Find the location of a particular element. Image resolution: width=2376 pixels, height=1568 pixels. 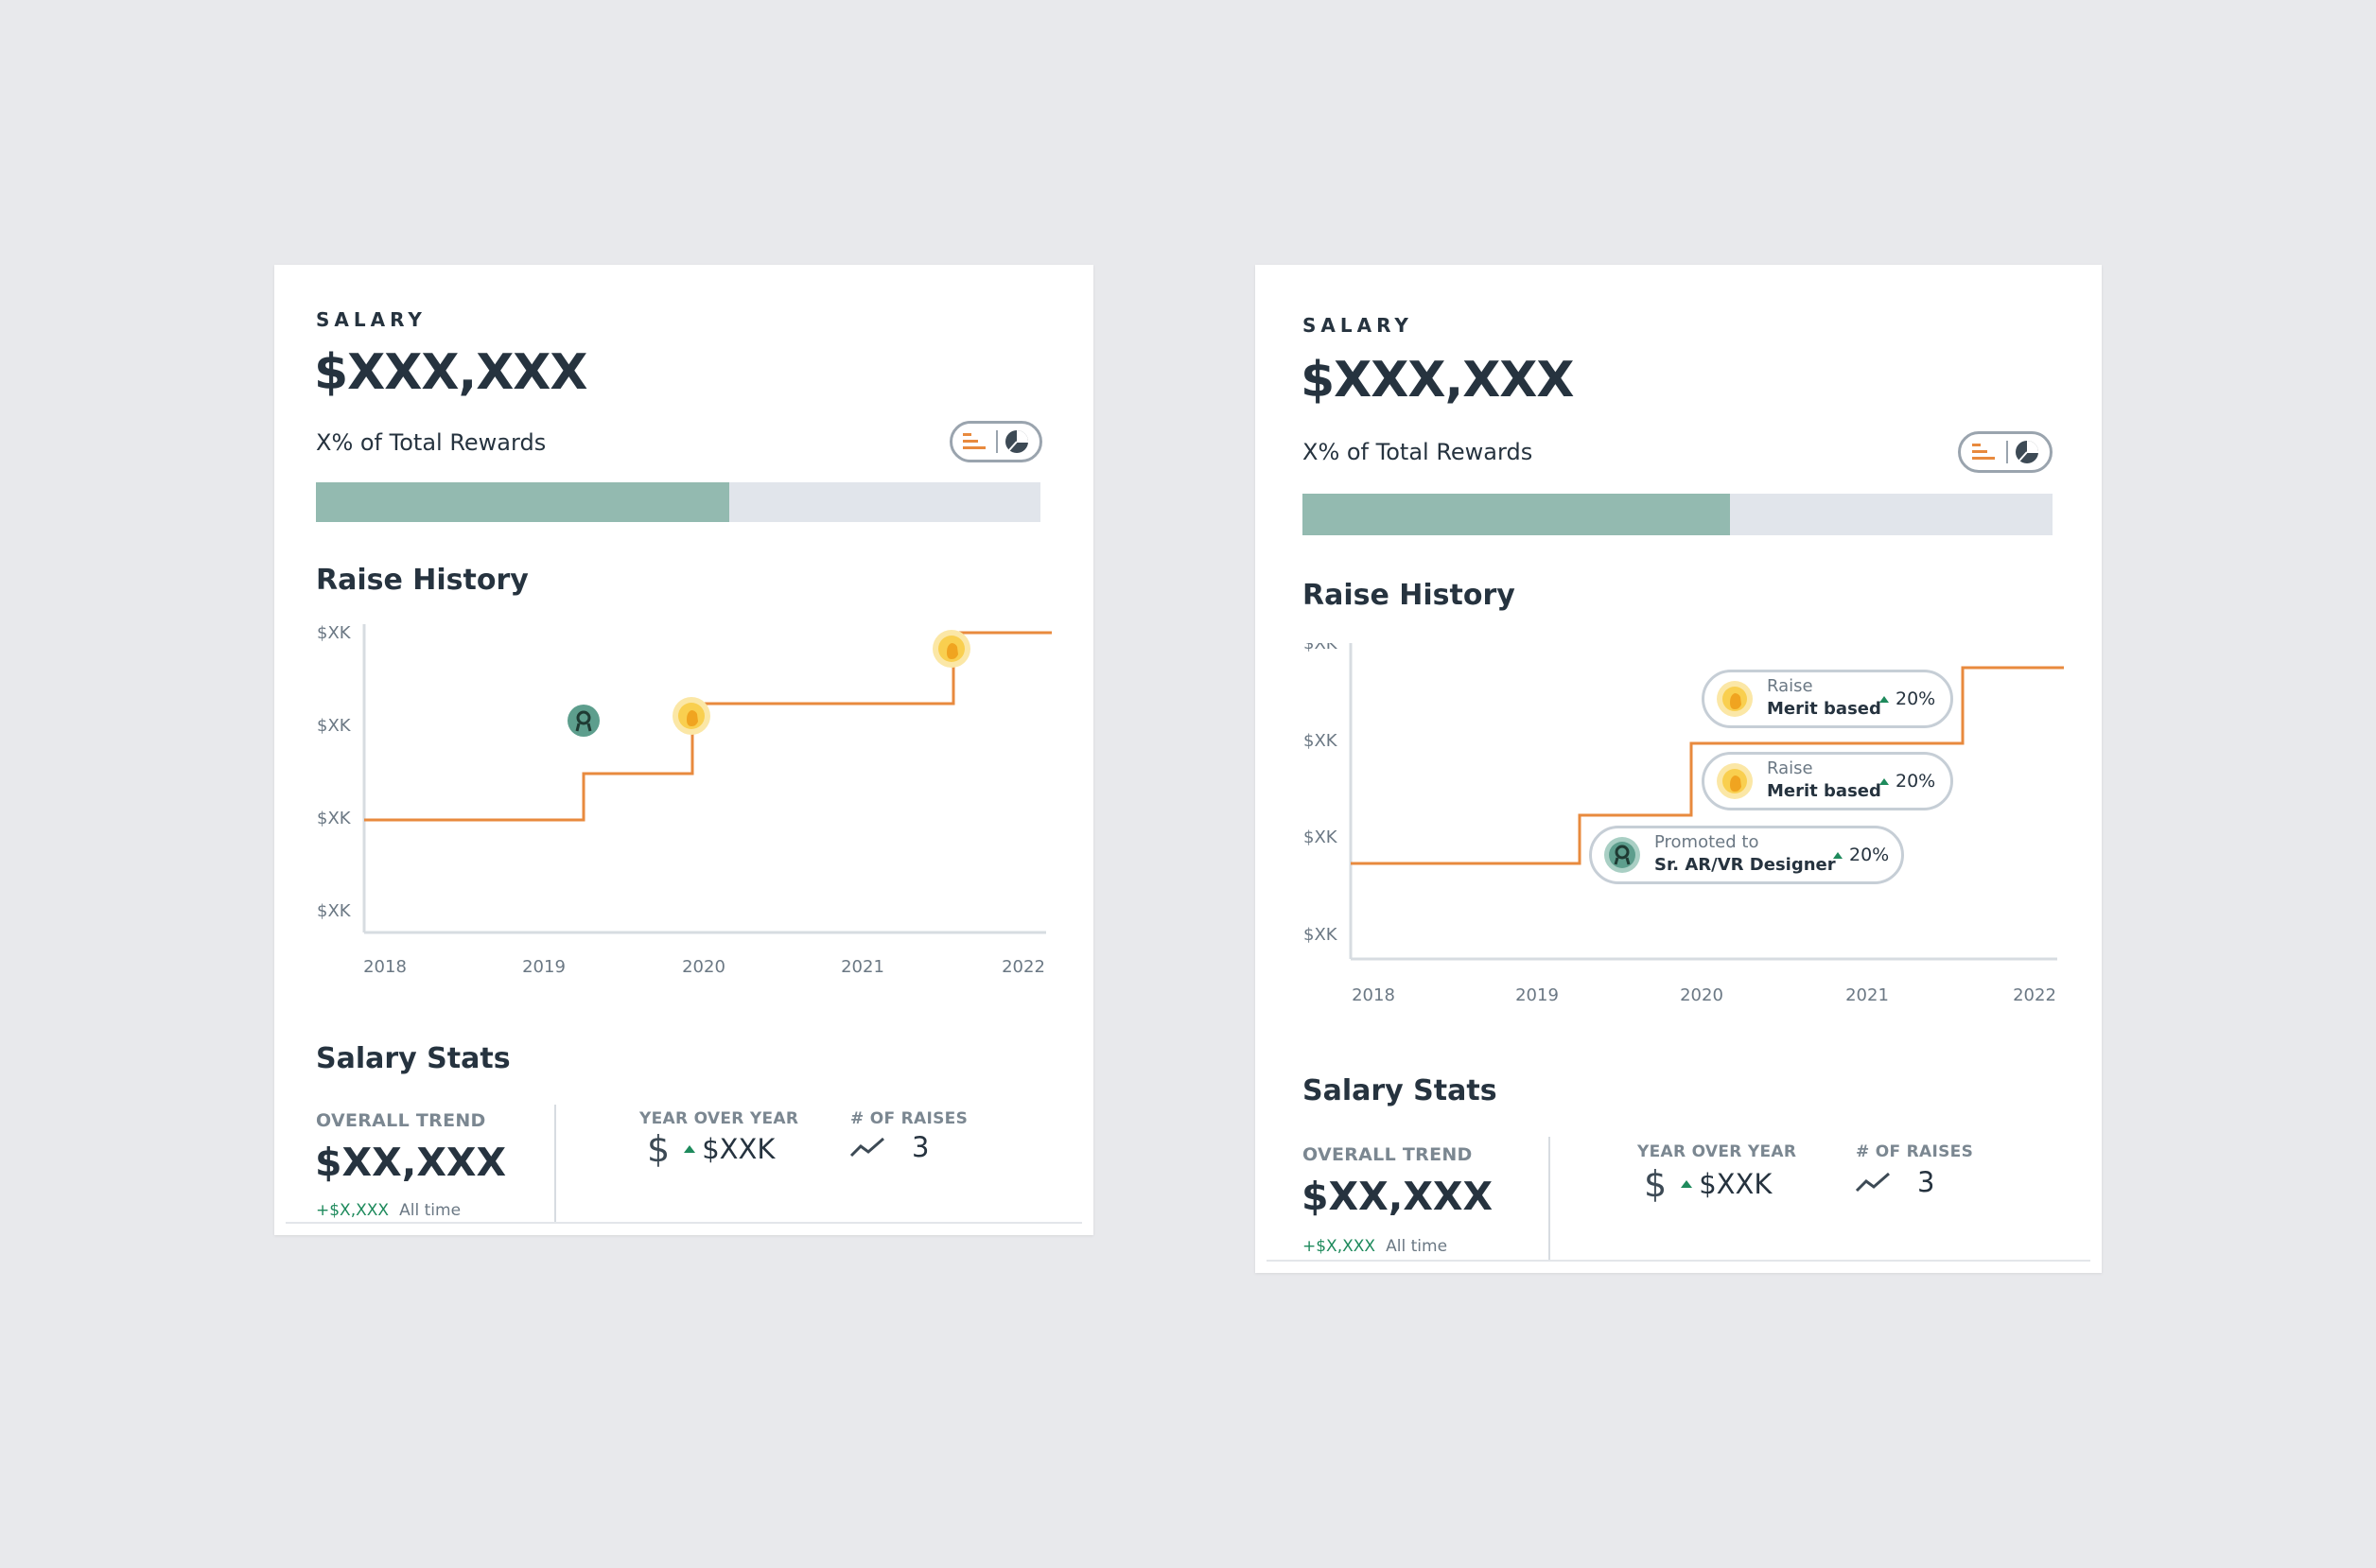

salary-step-line is located at coordinates (1707, 765).